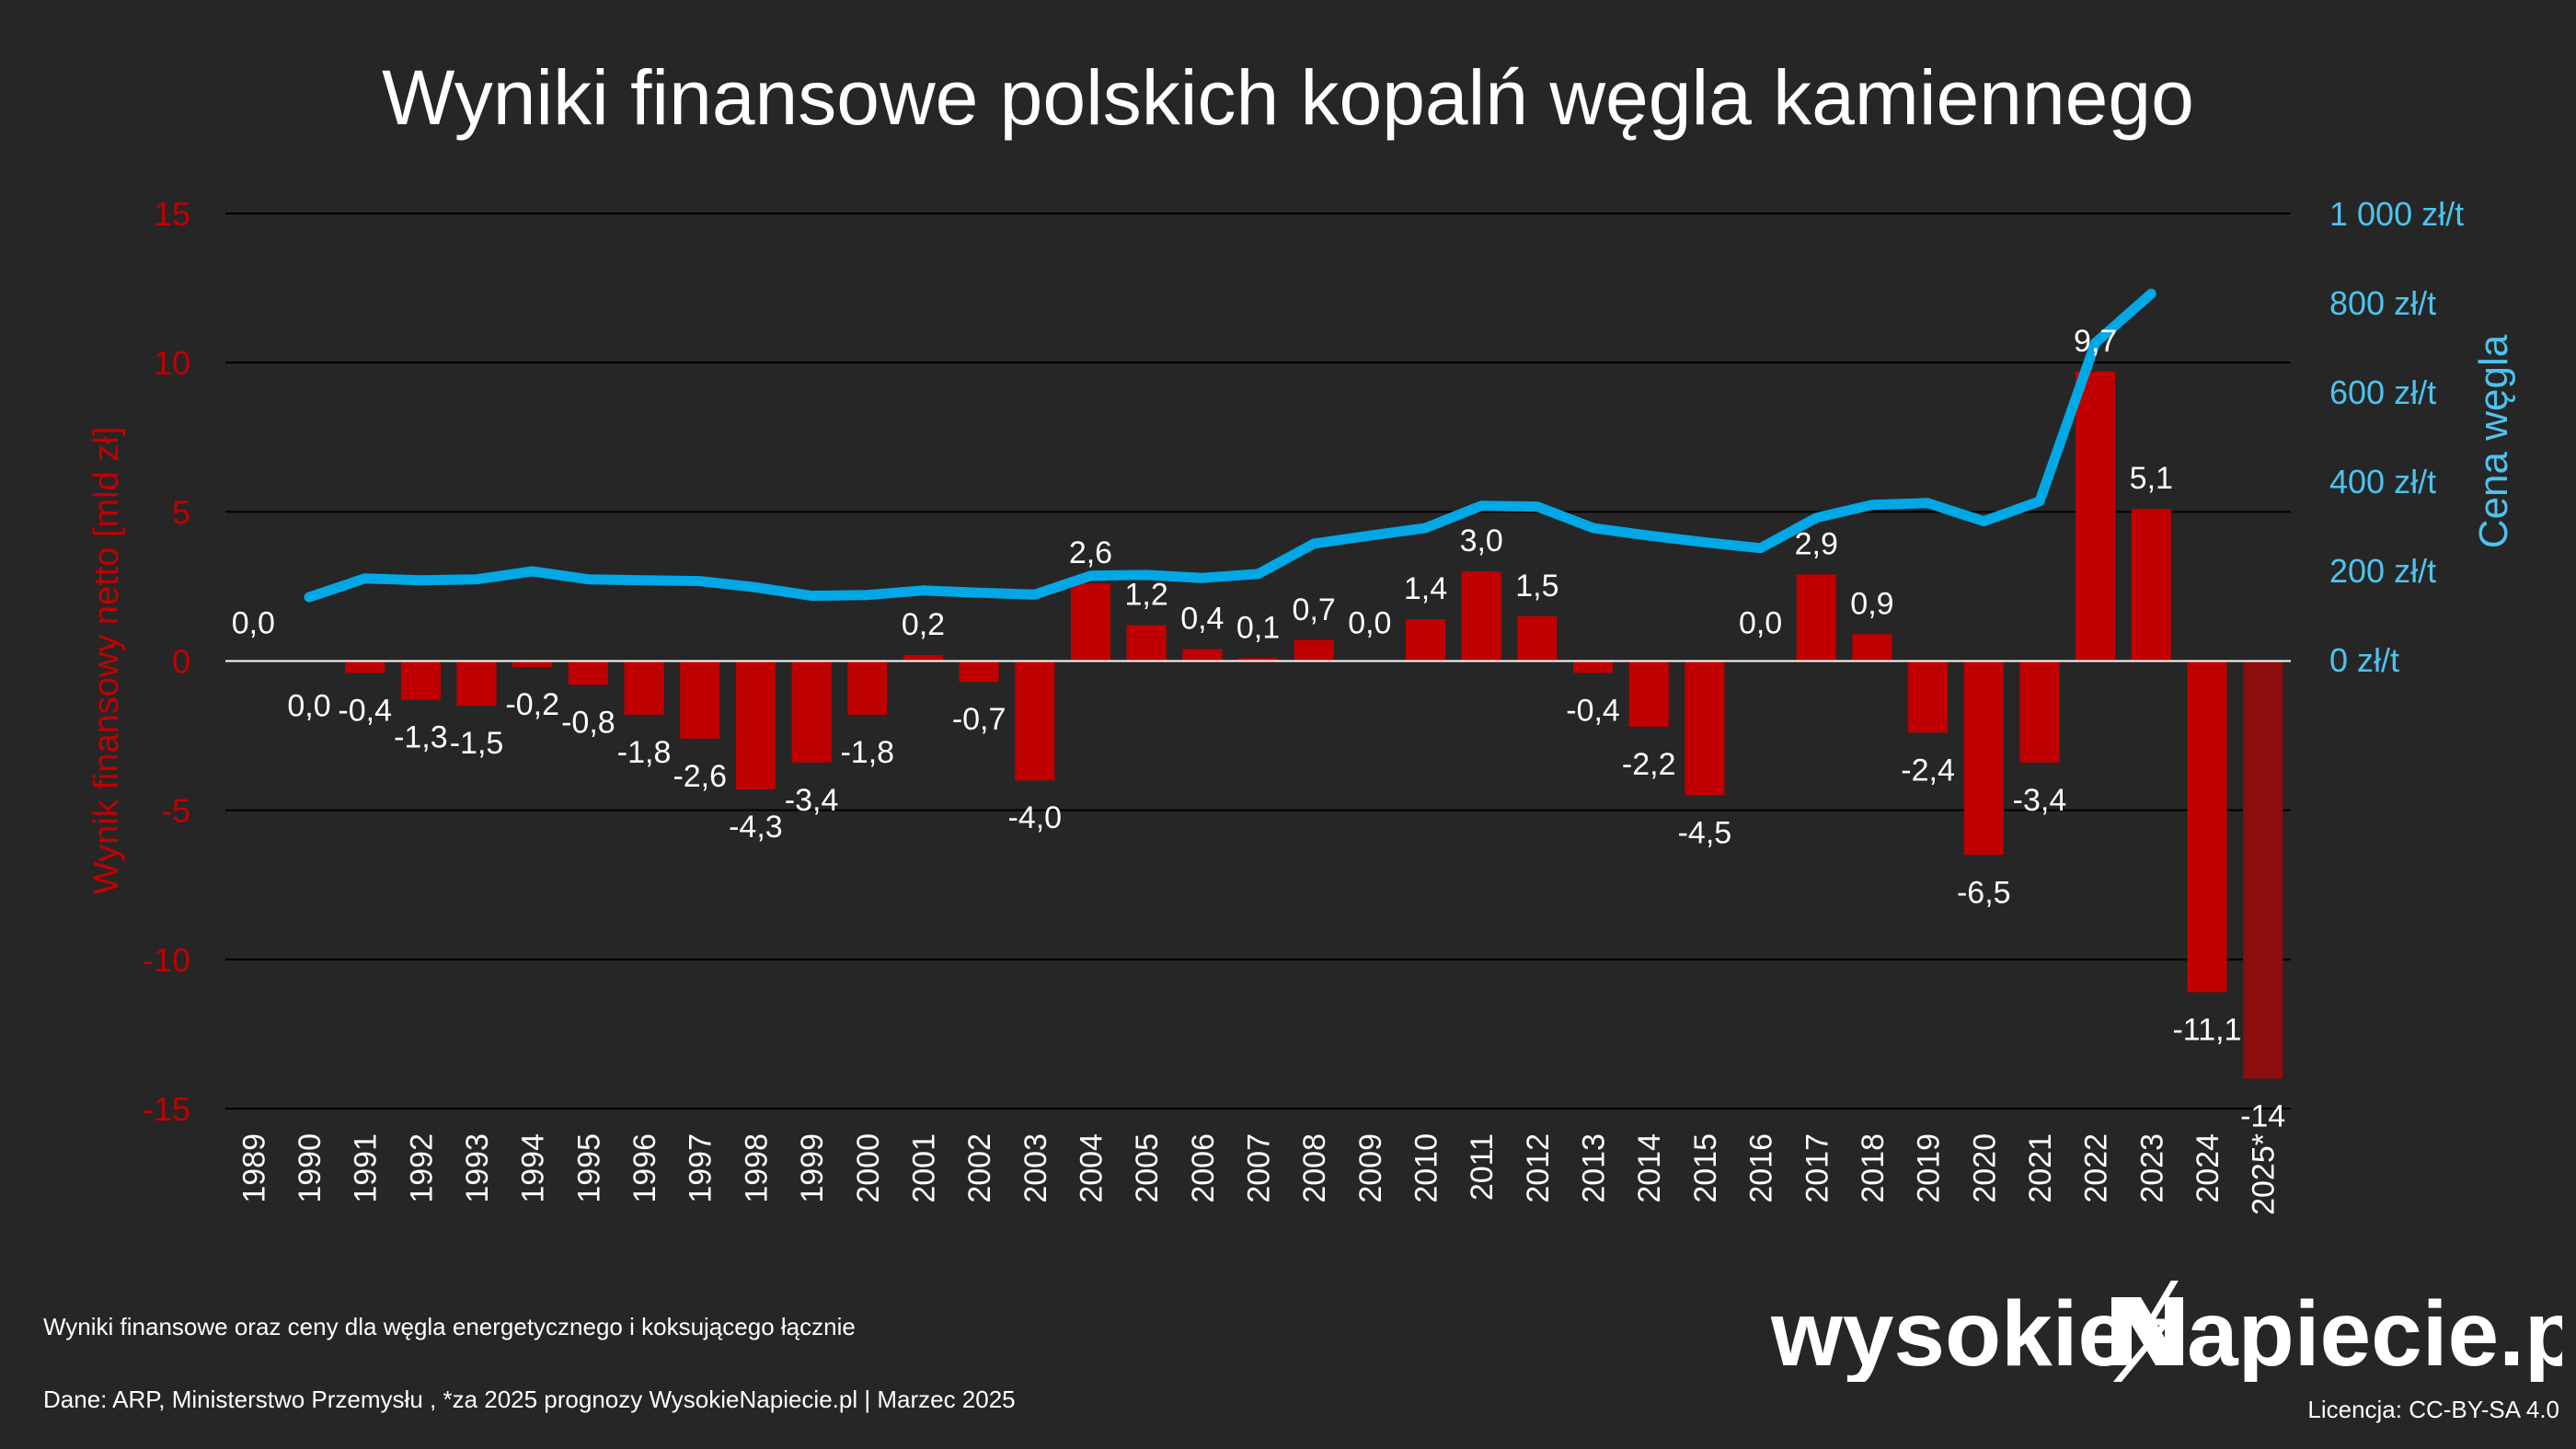 The height and width of the screenshot is (1449, 2576). Describe the element at coordinates (1203, 1168) in the screenshot. I see `x-tick-label: 2006` at that location.